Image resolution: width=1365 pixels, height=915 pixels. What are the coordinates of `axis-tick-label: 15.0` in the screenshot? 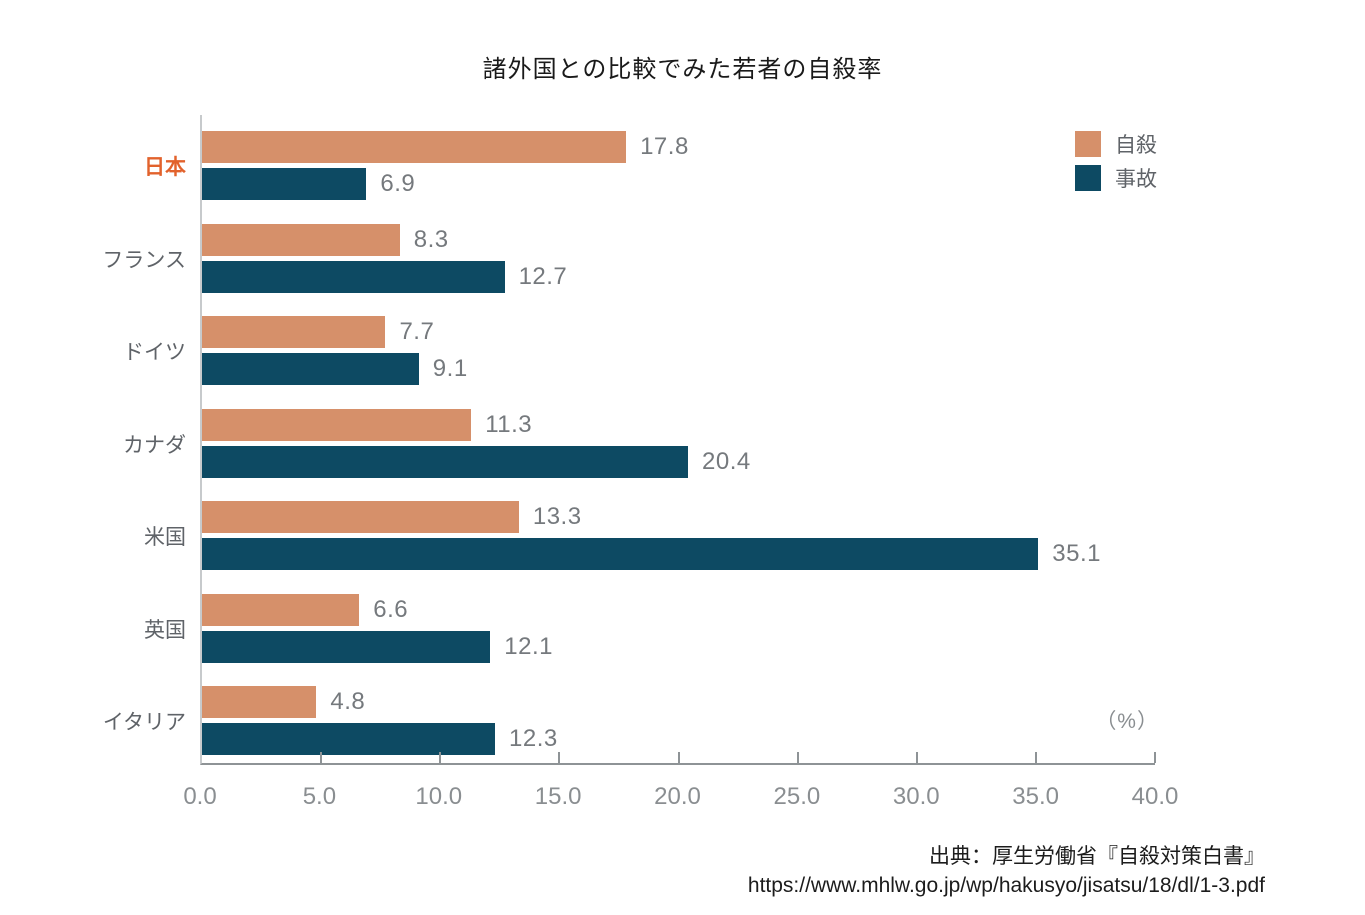 It's located at (558, 796).